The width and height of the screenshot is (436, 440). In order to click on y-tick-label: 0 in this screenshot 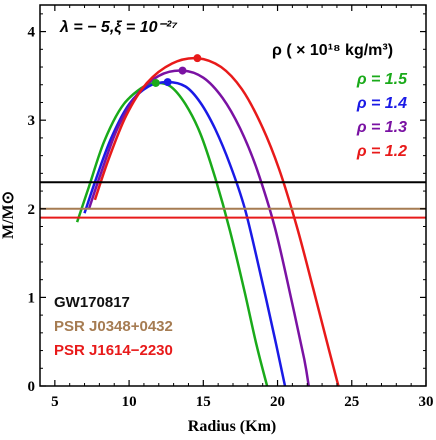, I will do `click(32, 387)`.